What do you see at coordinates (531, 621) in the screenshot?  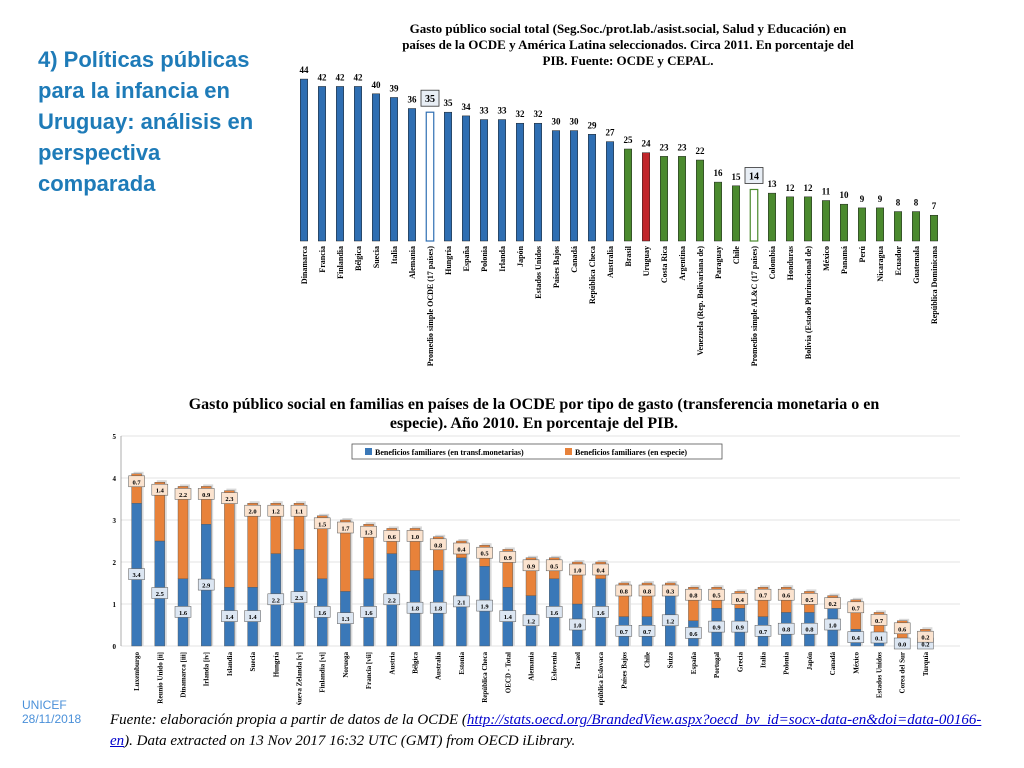 I see `chart2-monetary-value-label: 1.2` at bounding box center [531, 621].